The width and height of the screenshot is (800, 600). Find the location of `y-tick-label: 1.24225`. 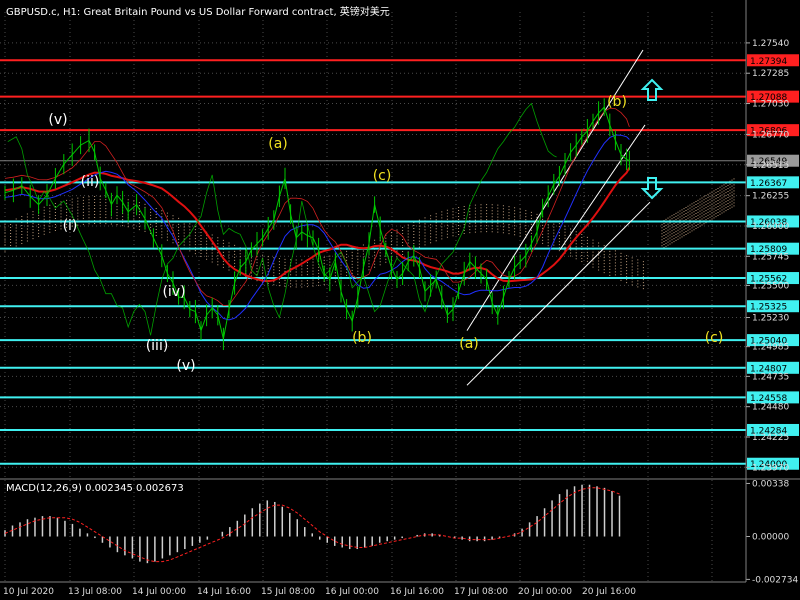

y-tick-label: 1.24225 is located at coordinates (770, 438).